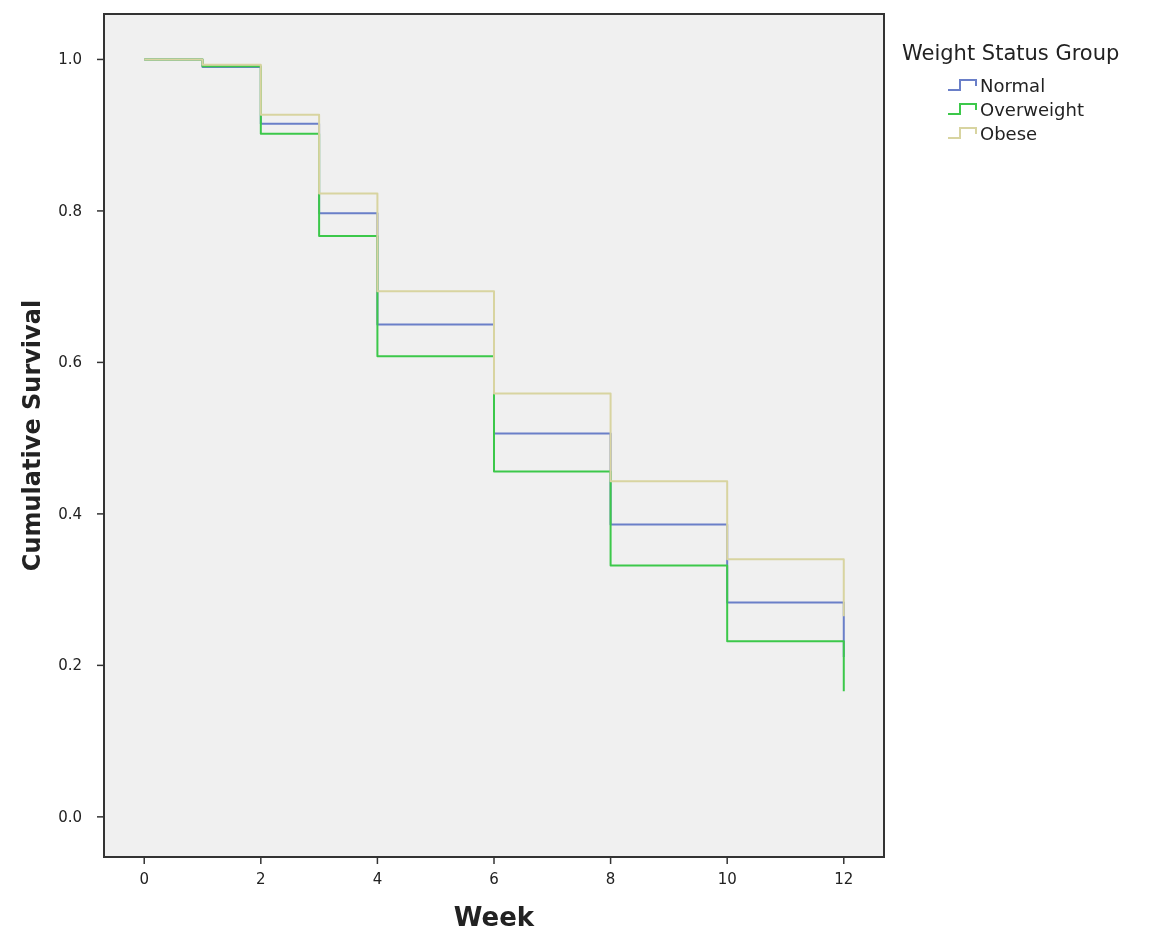 The width and height of the screenshot is (1152, 942). I want to click on x-tick-label: 10, so click(727, 879).